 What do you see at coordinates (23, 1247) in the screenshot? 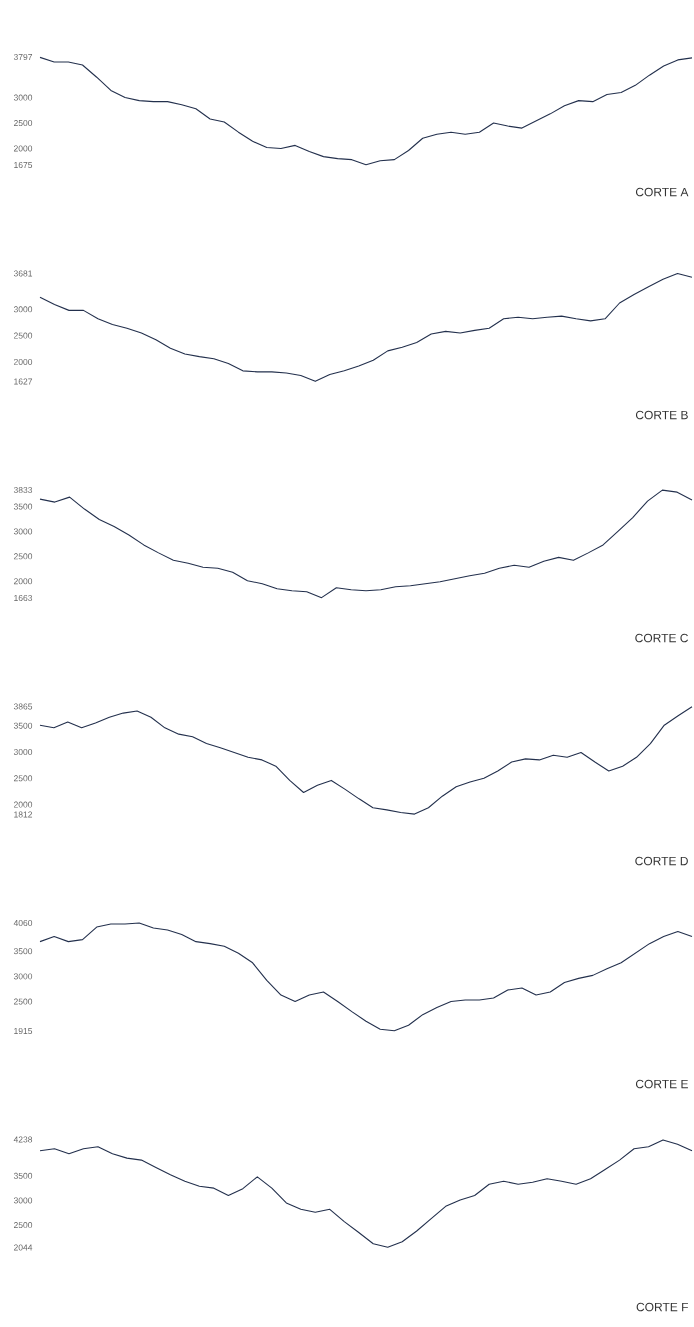
I see `y-tick-label: 2044` at bounding box center [23, 1247].